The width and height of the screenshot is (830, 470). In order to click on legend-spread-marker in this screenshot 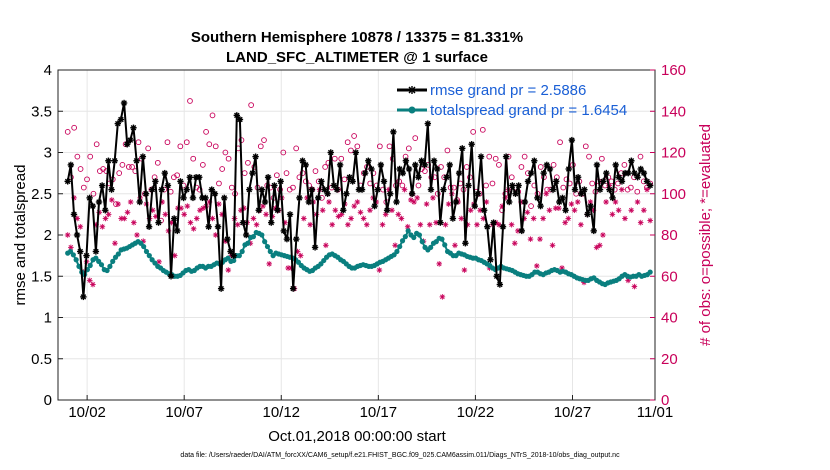, I will do `click(412, 110)`.